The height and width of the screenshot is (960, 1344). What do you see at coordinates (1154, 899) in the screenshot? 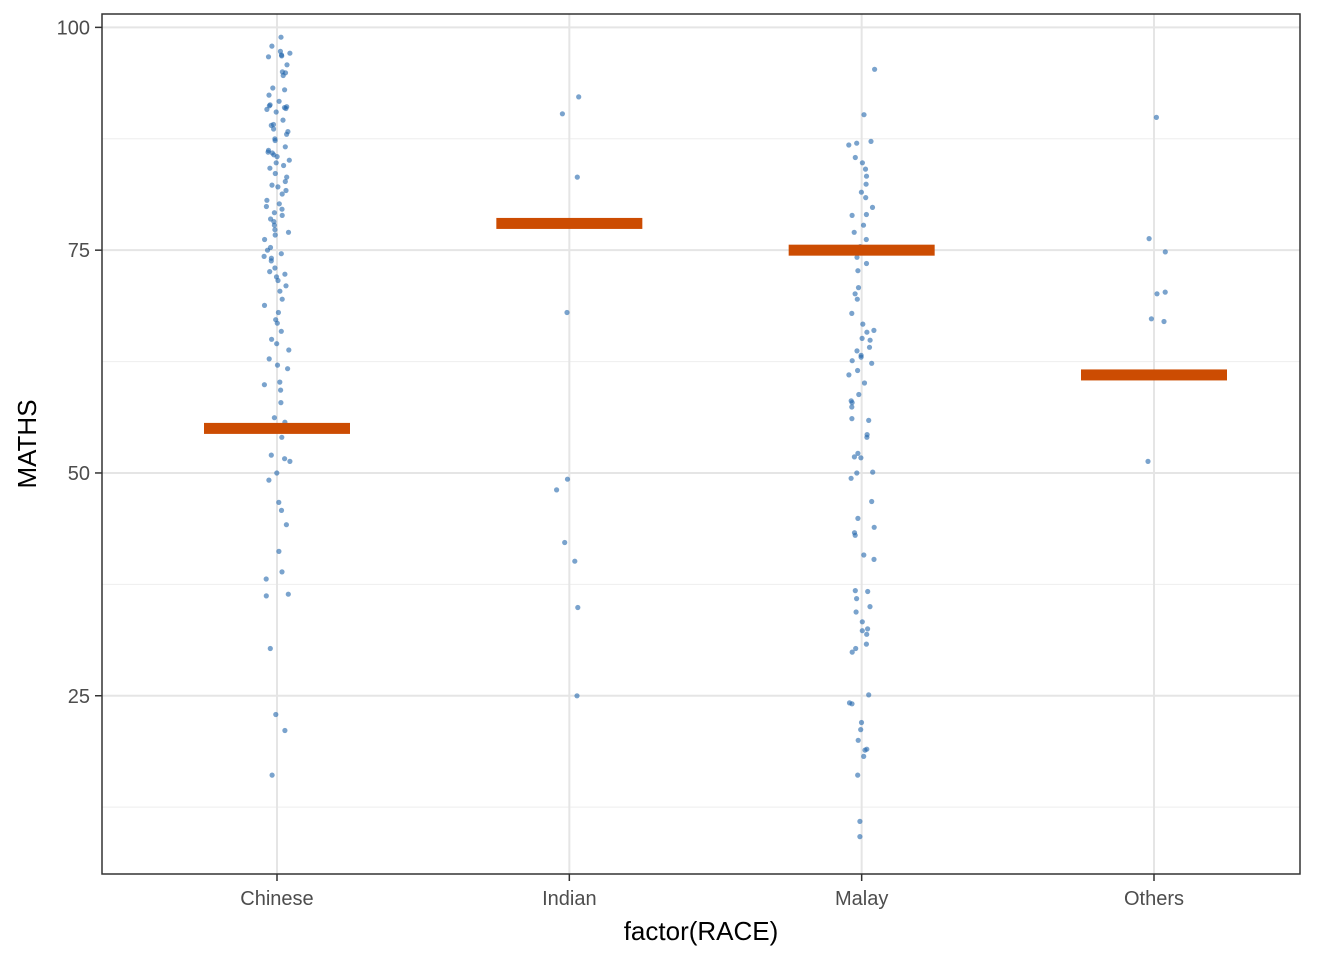
I see `x-tick-label: Others` at bounding box center [1154, 899].